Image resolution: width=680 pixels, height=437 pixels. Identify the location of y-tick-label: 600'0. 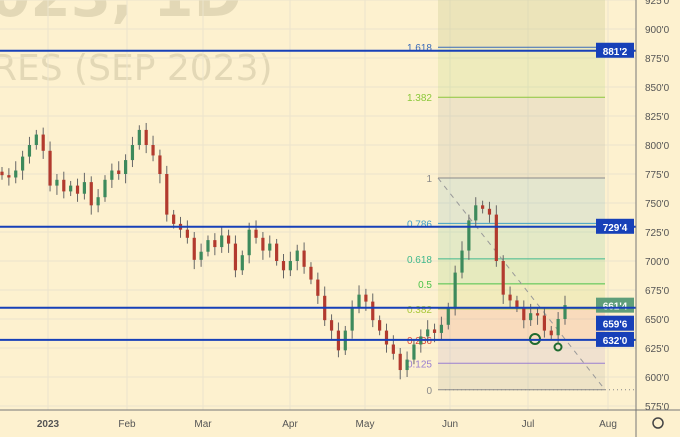
(657, 378).